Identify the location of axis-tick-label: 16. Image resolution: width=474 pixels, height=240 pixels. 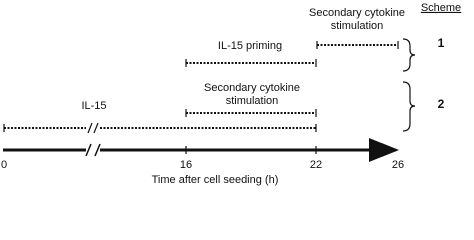
(186, 165).